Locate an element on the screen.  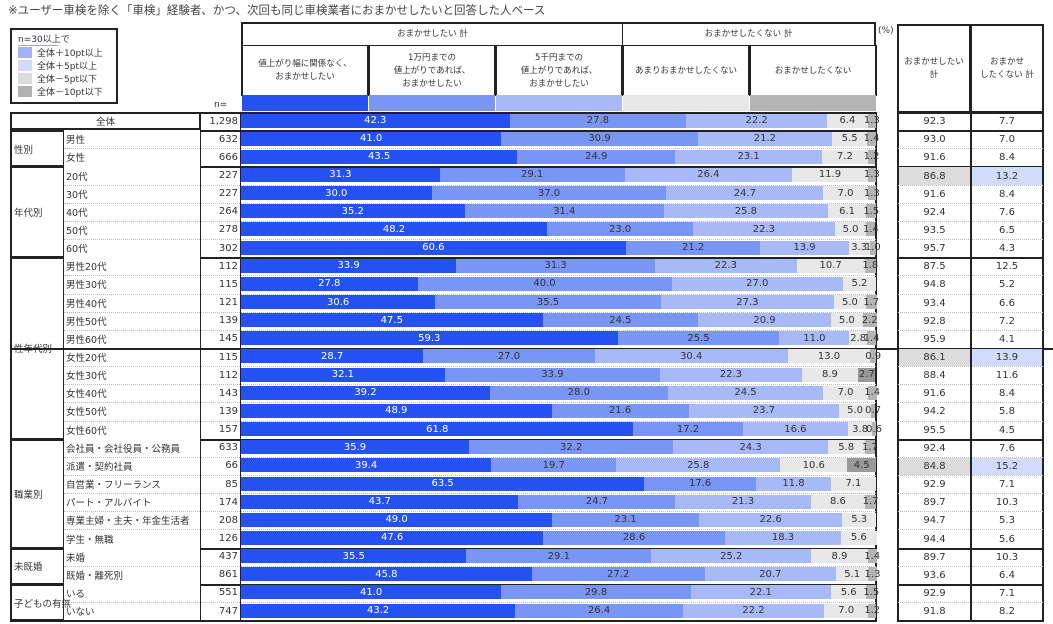
bar-segment: 22.1 is located at coordinates (760, 592).